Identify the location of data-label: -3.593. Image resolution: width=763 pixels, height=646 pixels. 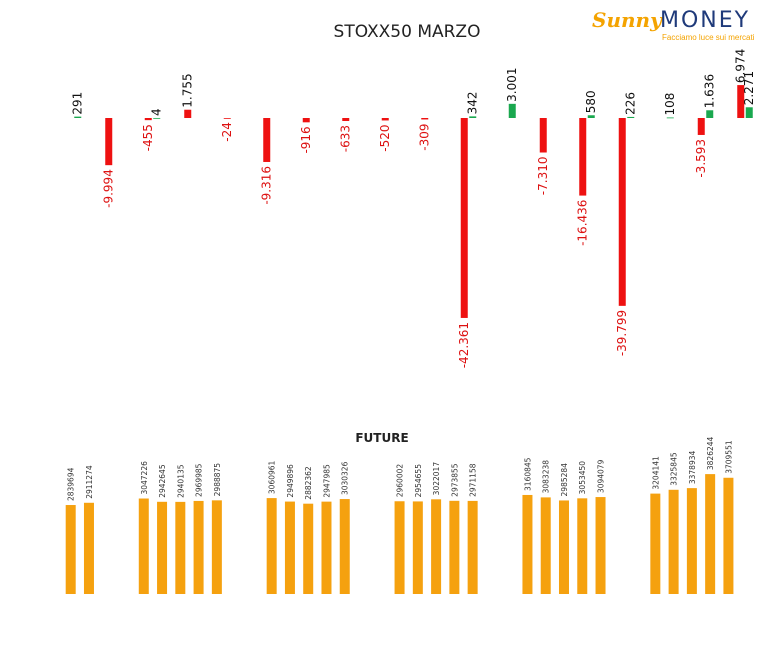
(701, 158).